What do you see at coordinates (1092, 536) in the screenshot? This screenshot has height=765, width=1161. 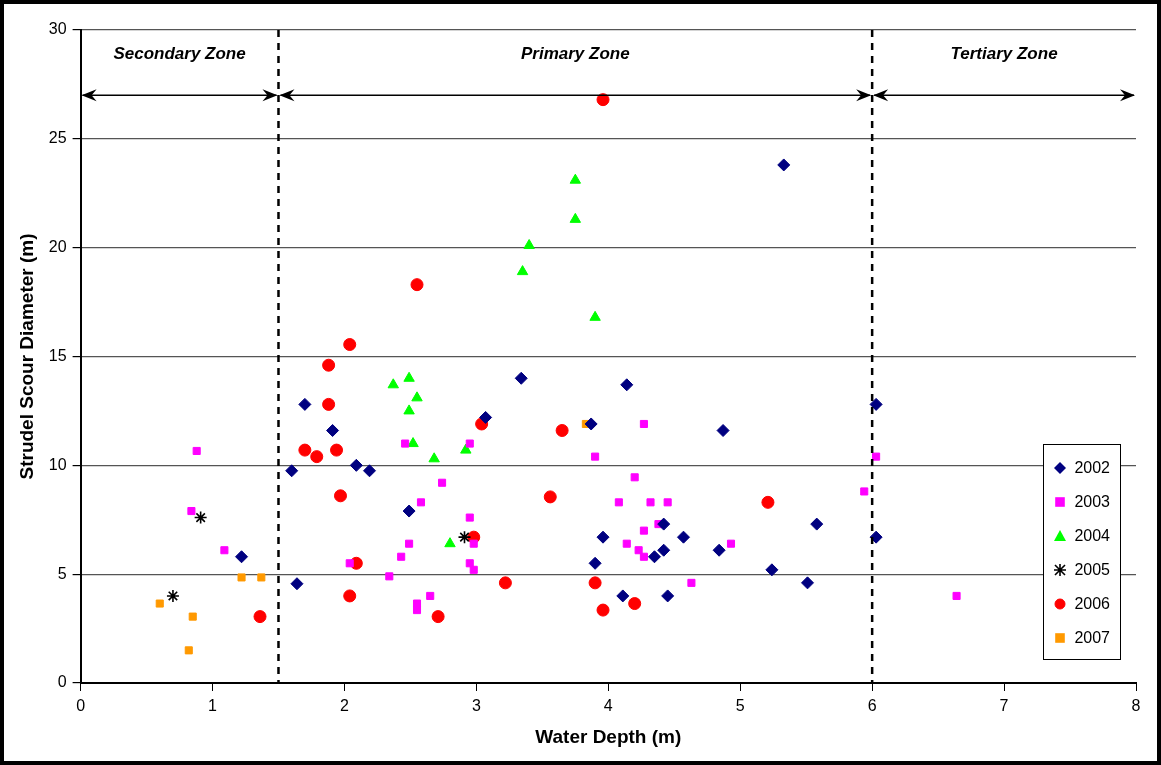 I see `legend-label: 2004` at bounding box center [1092, 536].